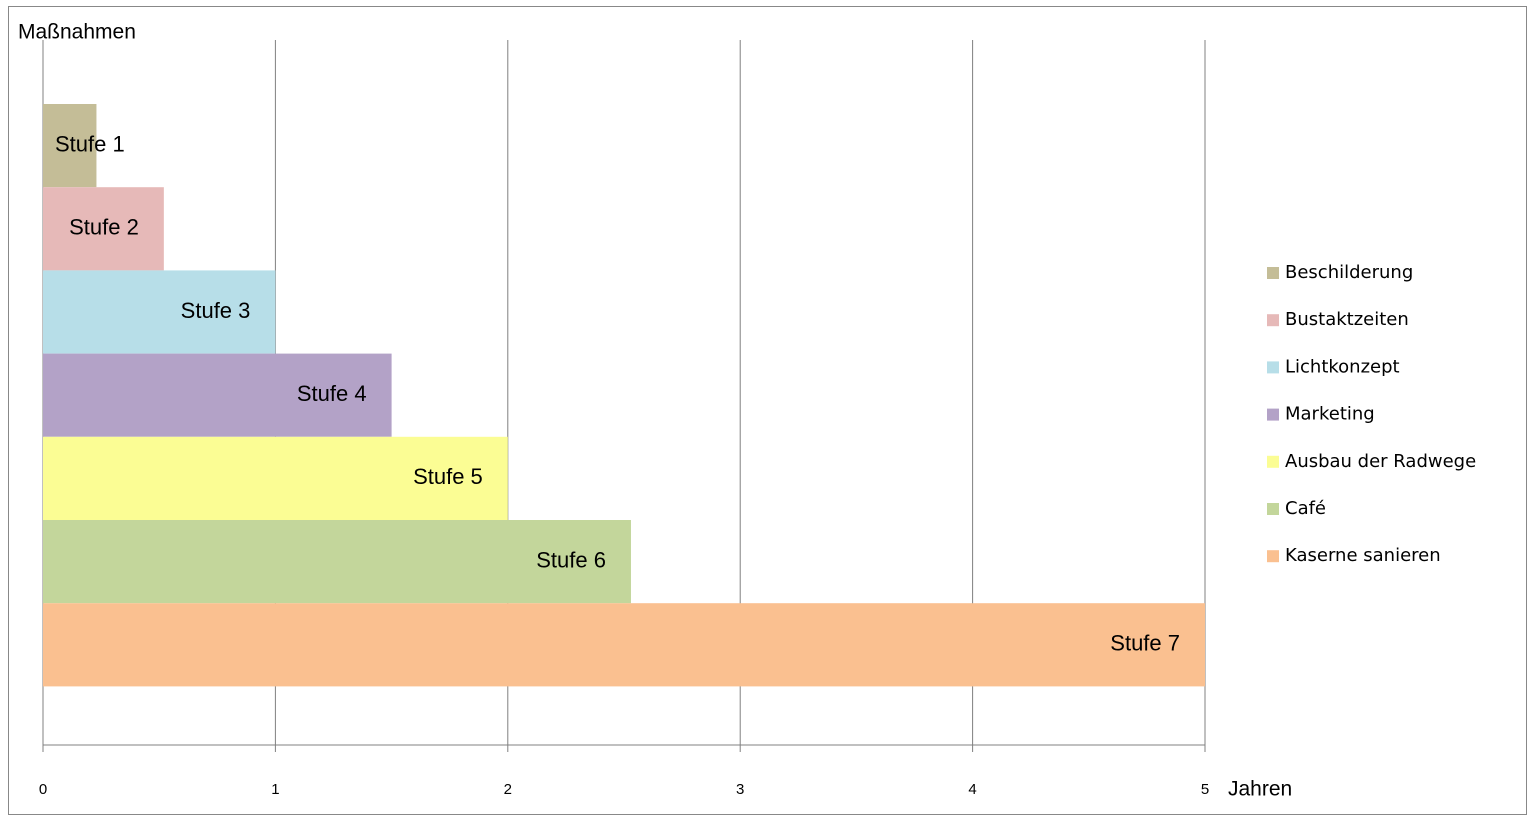 Image resolution: width=1535 pixels, height=819 pixels. What do you see at coordinates (77, 32) in the screenshot?
I see `y-axis-title: Maßnahmen` at bounding box center [77, 32].